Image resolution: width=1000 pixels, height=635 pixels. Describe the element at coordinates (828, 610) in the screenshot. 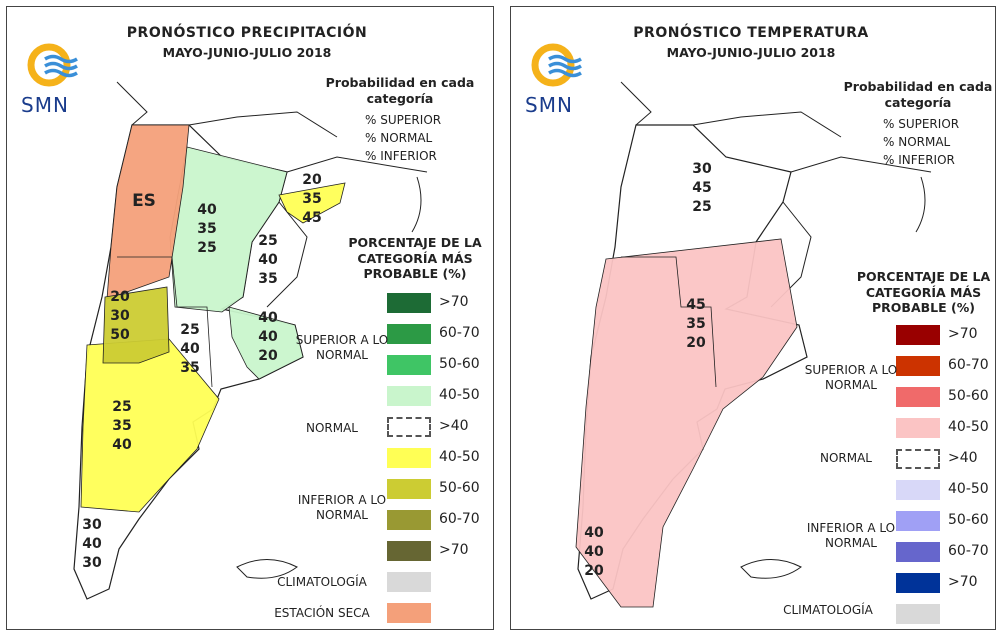

I see `legend-group: CLIMATOLOGÍA` at that location.